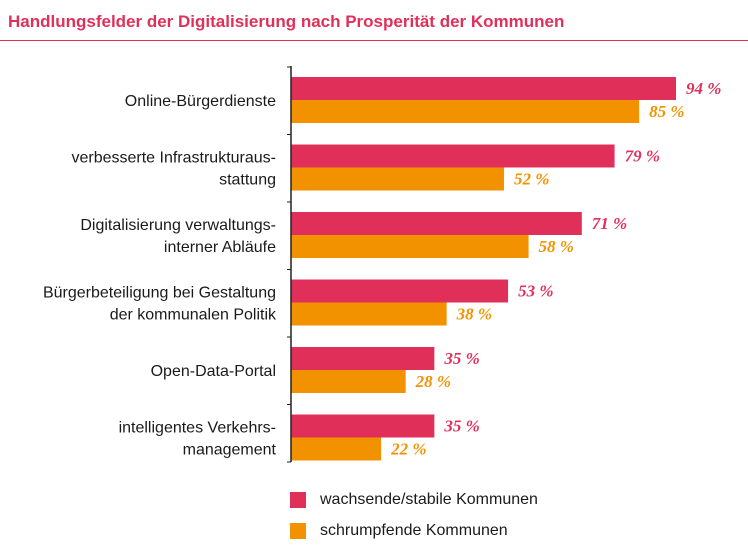 The height and width of the screenshot is (550, 748). What do you see at coordinates (408, 449) in the screenshot?
I see `value-label-shrinking-5: 22 %` at bounding box center [408, 449].